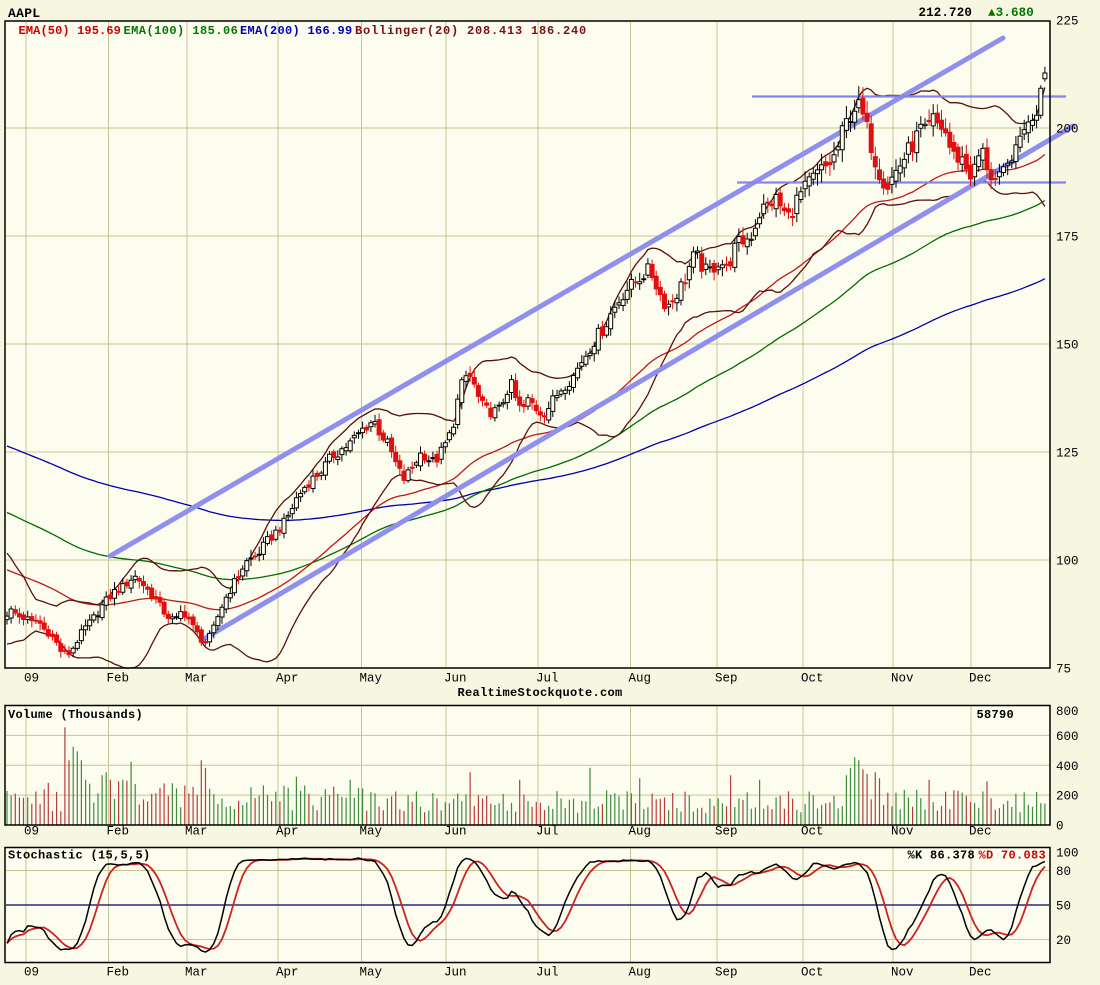  What do you see at coordinates (181, 31) in the screenshot?
I see `svg-text: EMA(100) 185.06` at bounding box center [181, 31].